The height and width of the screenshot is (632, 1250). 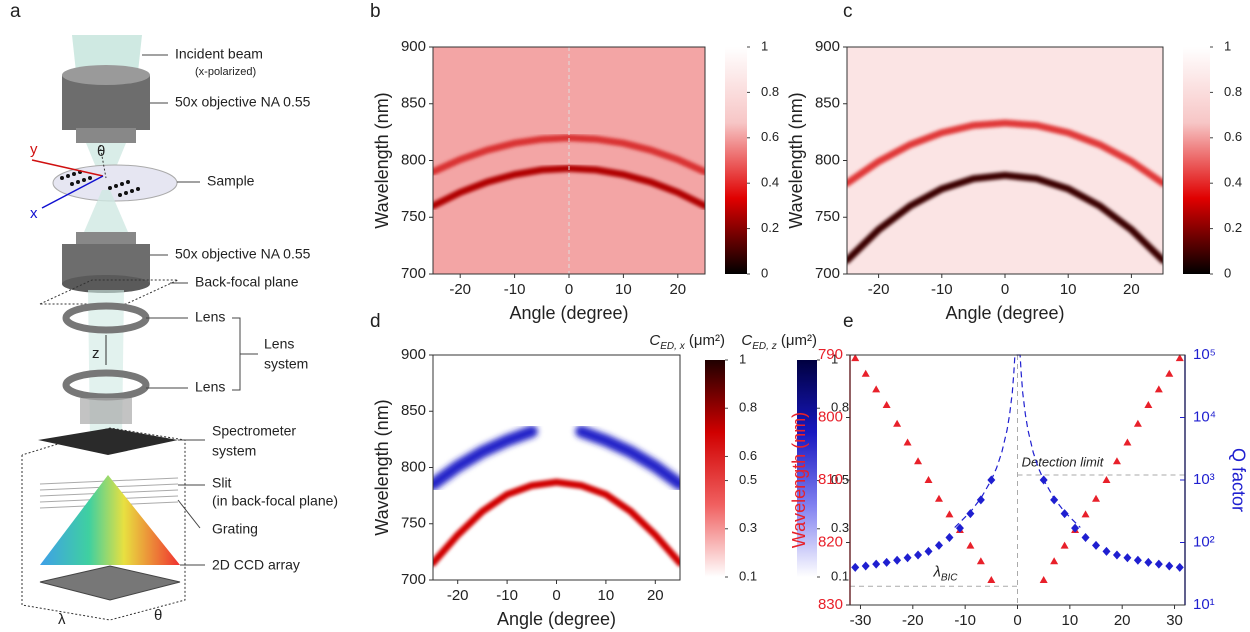 What do you see at coordinates (748, 527) in the screenshot?
I see `colorbar-tick-label: 0.3` at bounding box center [748, 527].